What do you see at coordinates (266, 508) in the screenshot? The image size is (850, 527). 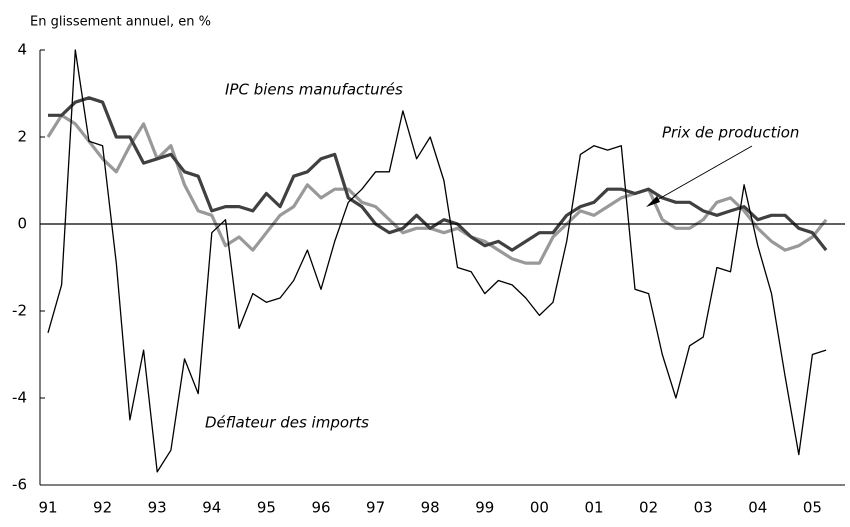 I see `x-tick-label: 95` at bounding box center [266, 508].